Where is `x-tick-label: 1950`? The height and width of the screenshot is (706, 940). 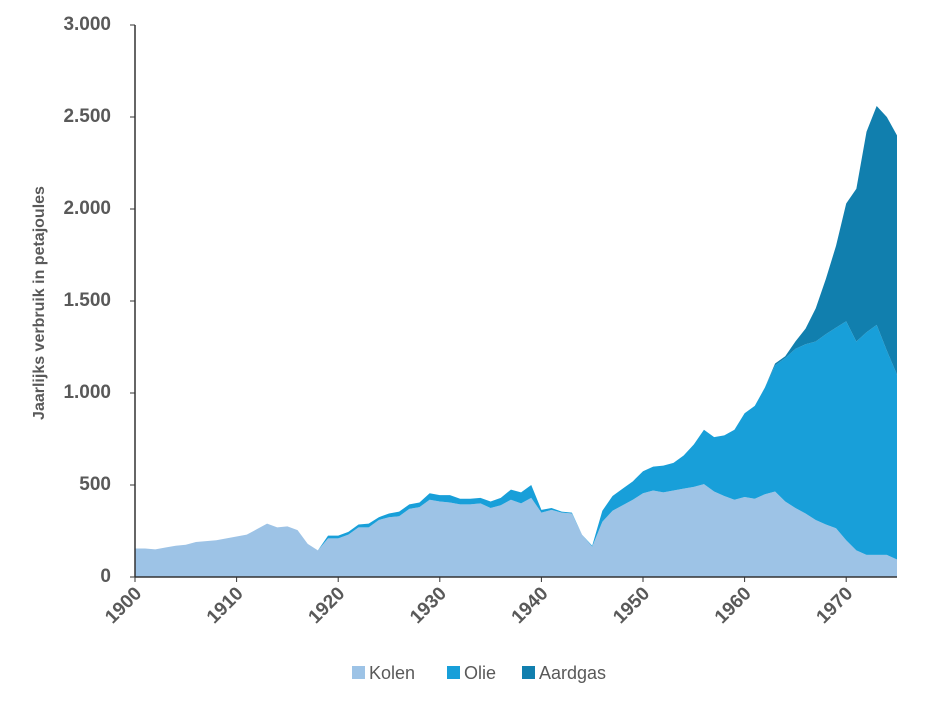 x-tick-label: 1950 is located at coordinates (631, 605).